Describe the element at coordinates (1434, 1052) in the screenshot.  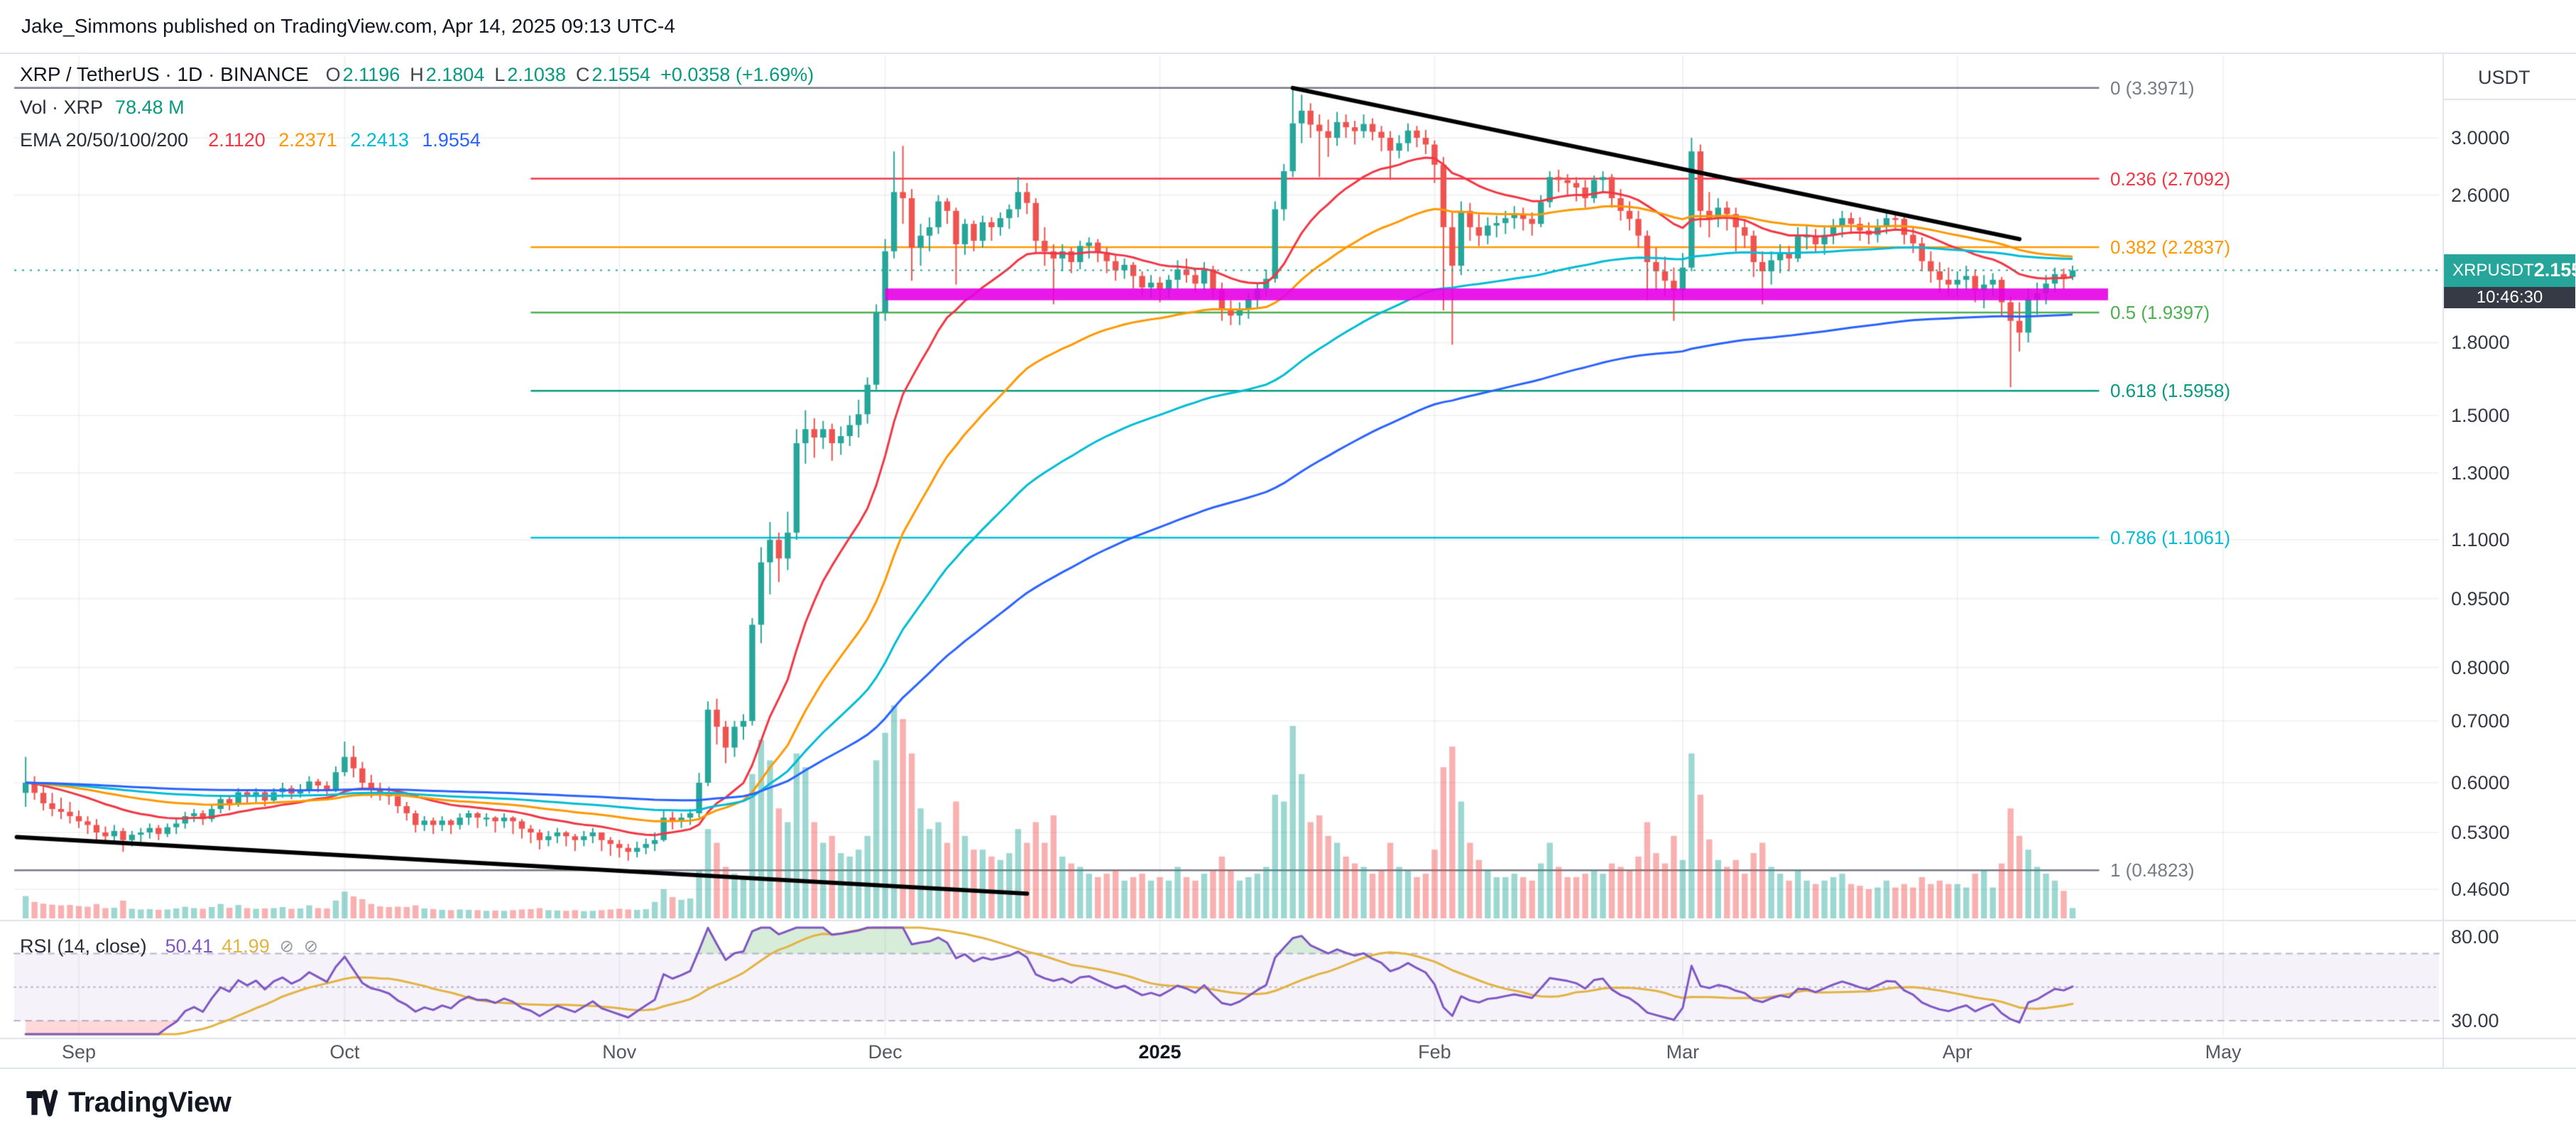
I see `time-tick-label: Feb` at that location.